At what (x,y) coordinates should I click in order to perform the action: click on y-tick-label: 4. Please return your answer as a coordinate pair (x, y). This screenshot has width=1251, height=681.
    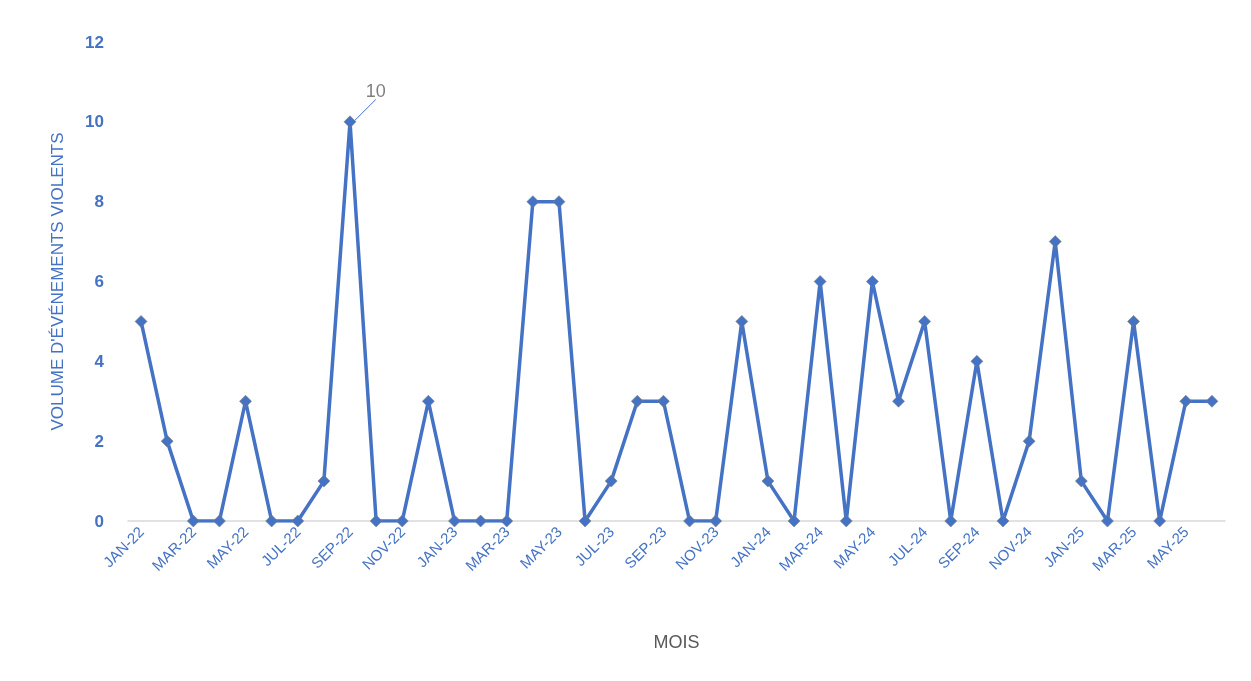
    Looking at the image, I should click on (99, 361).